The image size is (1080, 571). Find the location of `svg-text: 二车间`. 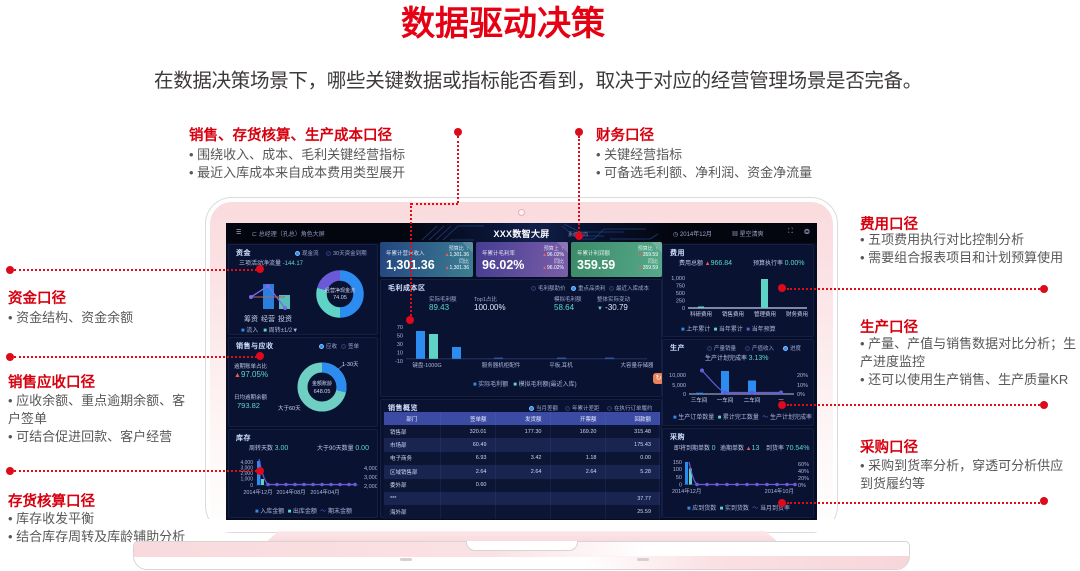

svg-text: 二车间 is located at coordinates (752, 400).